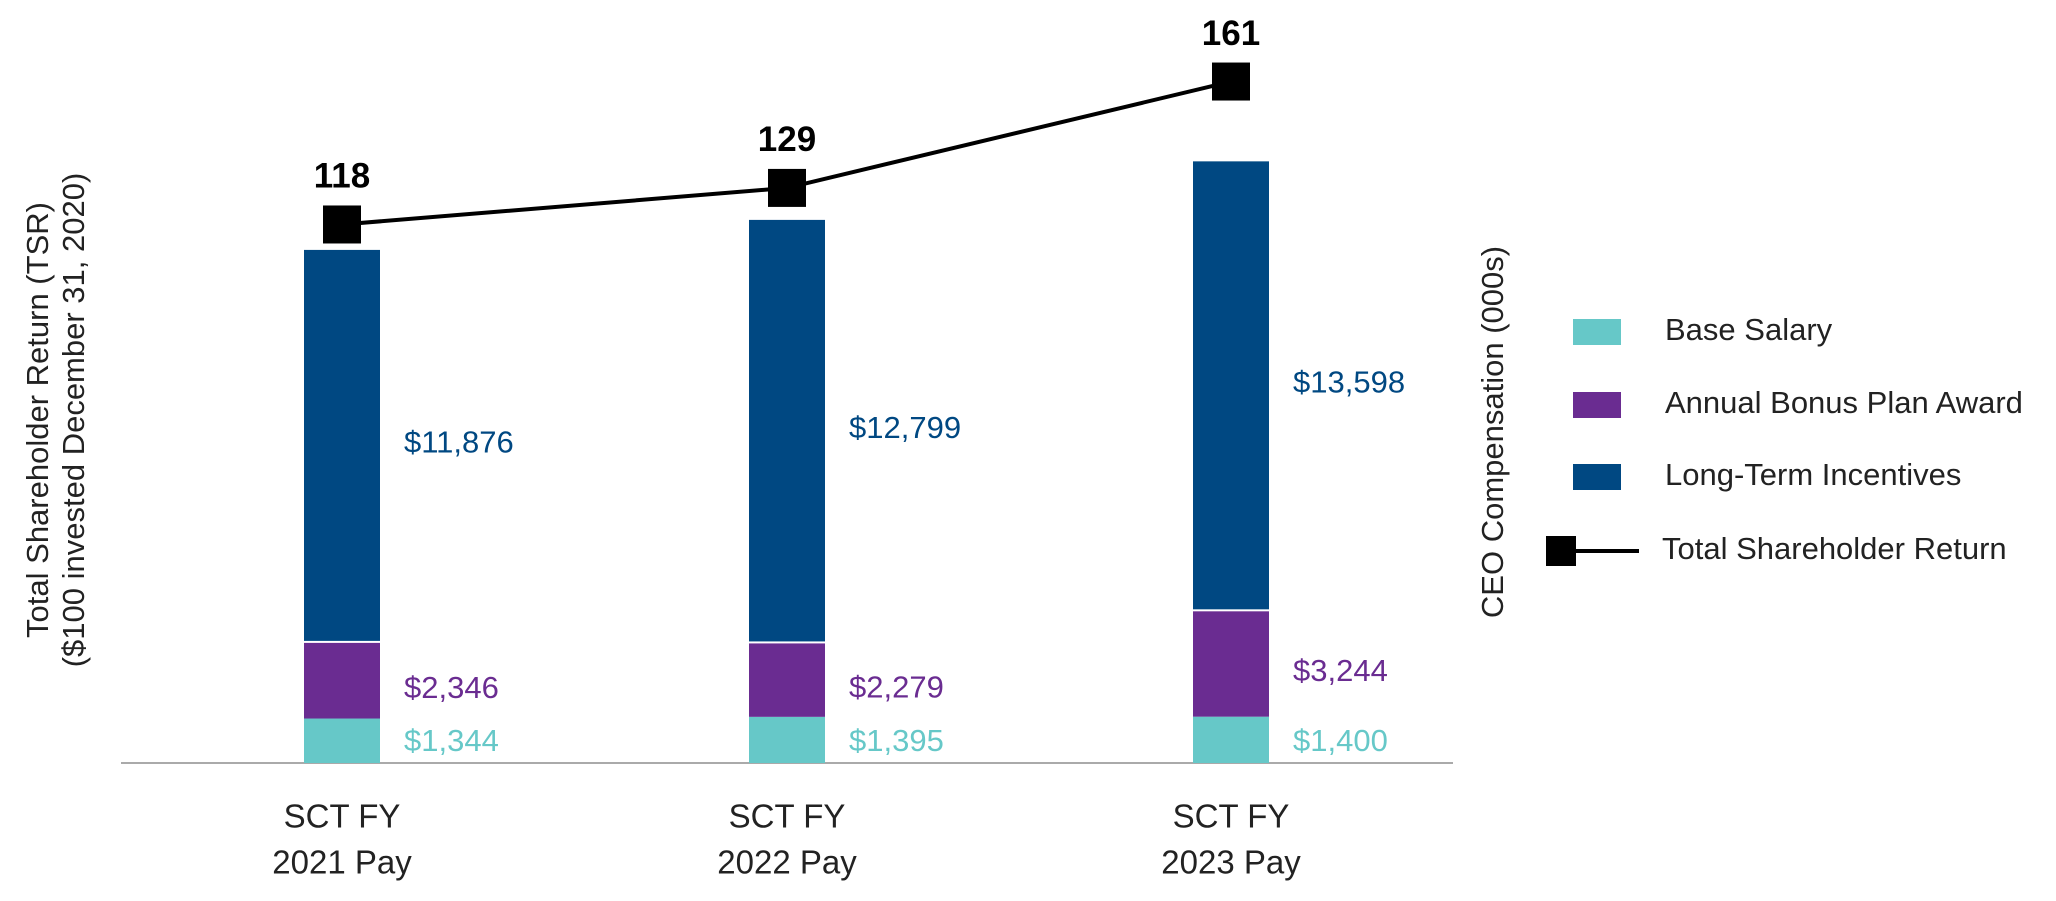 The width and height of the screenshot is (2056, 901). What do you see at coordinates (73, 420) in the screenshot?
I see `y2-axis-title: ($100 invested December 31, 2020)` at bounding box center [73, 420].